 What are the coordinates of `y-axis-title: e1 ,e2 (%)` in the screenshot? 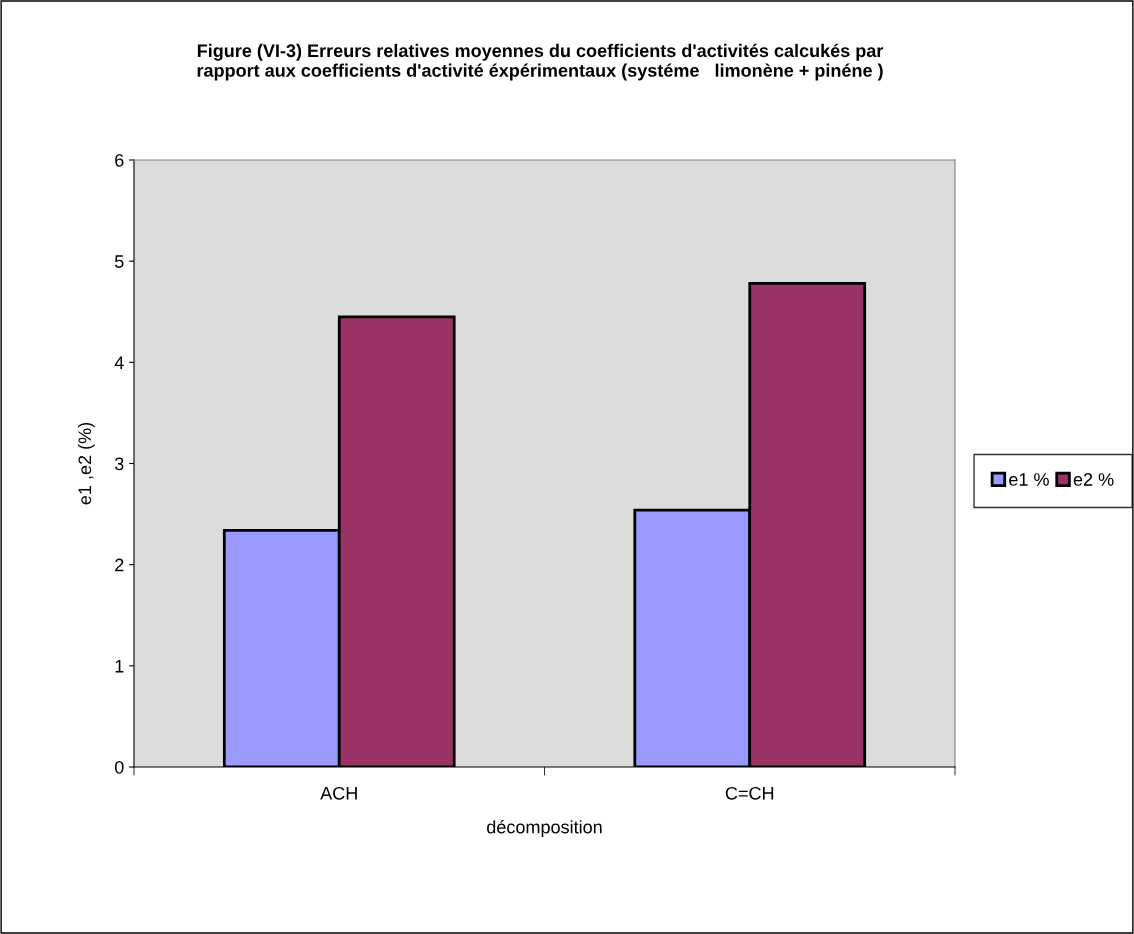 It's located at (86, 463).